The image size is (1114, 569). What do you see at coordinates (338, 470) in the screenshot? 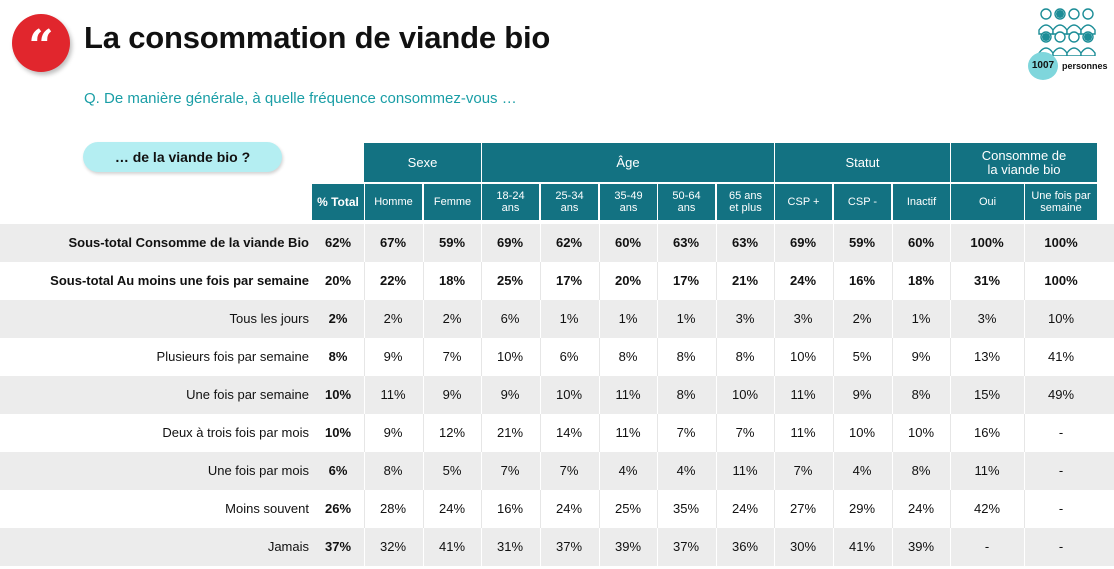
I see `table-cell: 6%` at bounding box center [338, 470].